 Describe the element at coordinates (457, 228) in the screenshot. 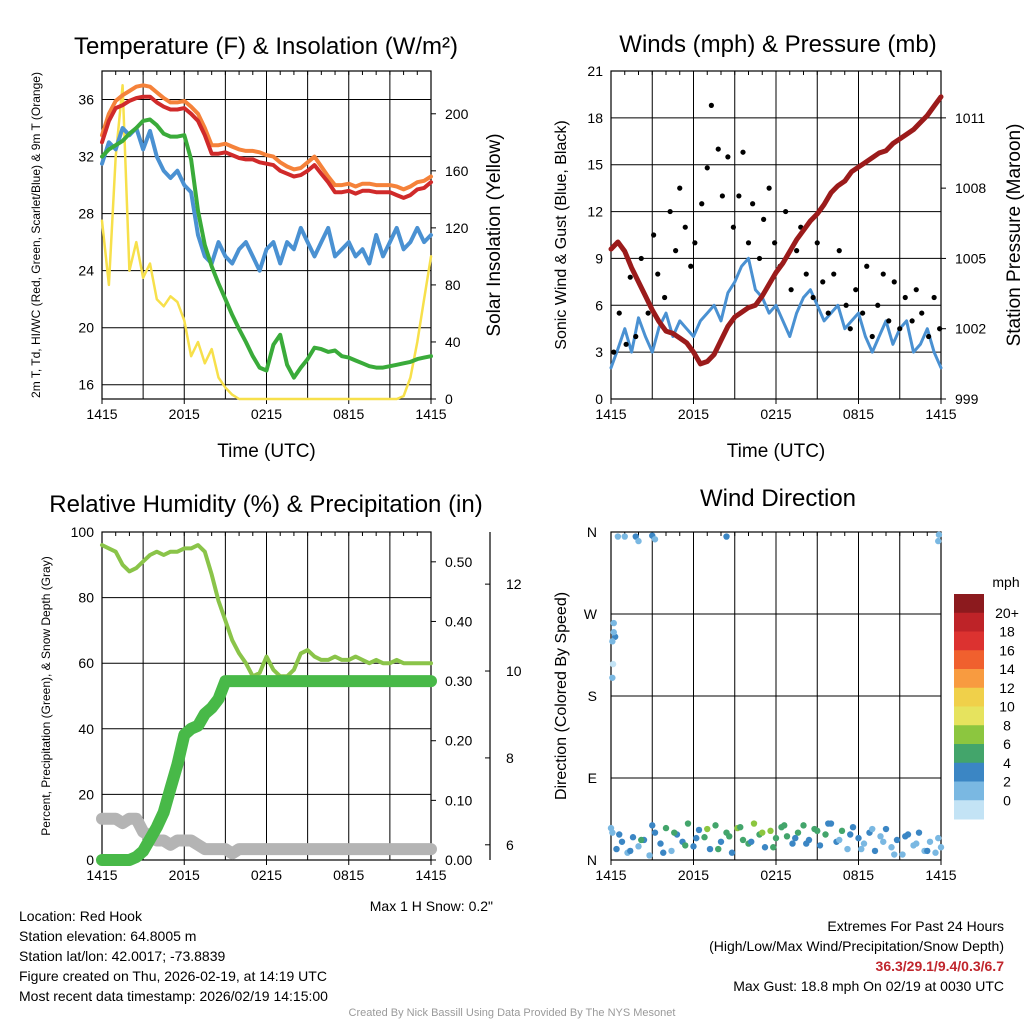

I see `temp-y2tick-label: 120` at that location.